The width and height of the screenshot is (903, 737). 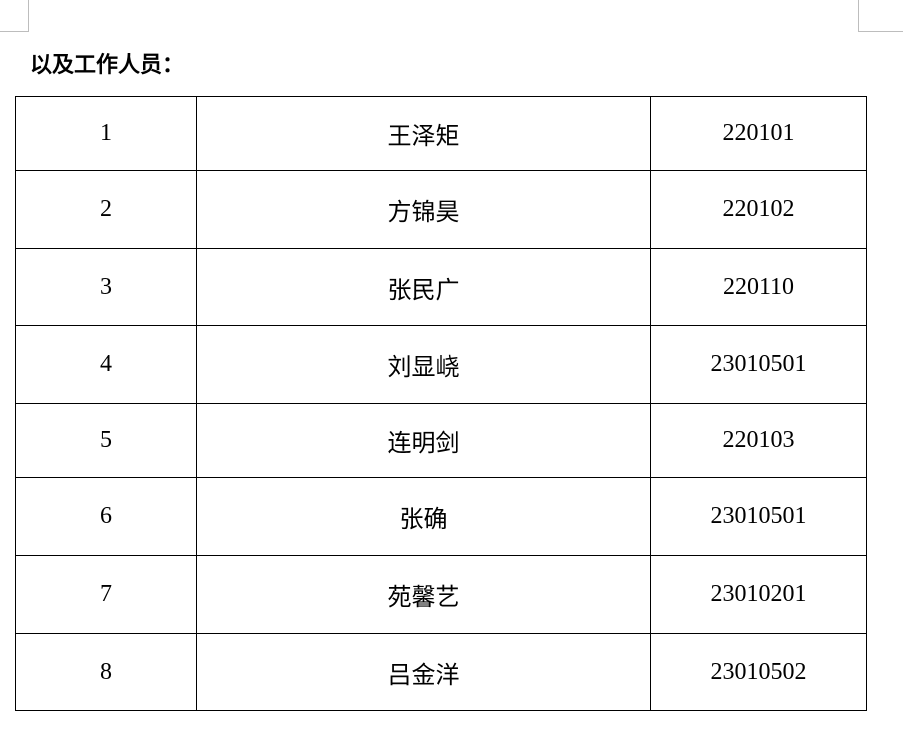 I want to click on index-cell: 6, so click(x=106, y=516).